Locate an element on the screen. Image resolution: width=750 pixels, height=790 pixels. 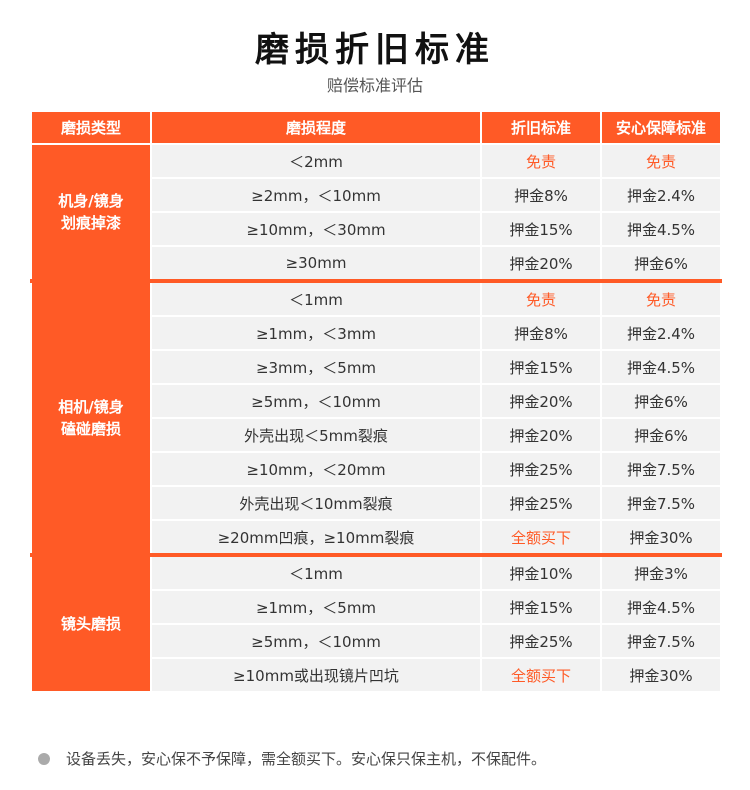
row: ≥5mm，＜10mm 押金20% 押金6% is located at coordinates (376, 401).